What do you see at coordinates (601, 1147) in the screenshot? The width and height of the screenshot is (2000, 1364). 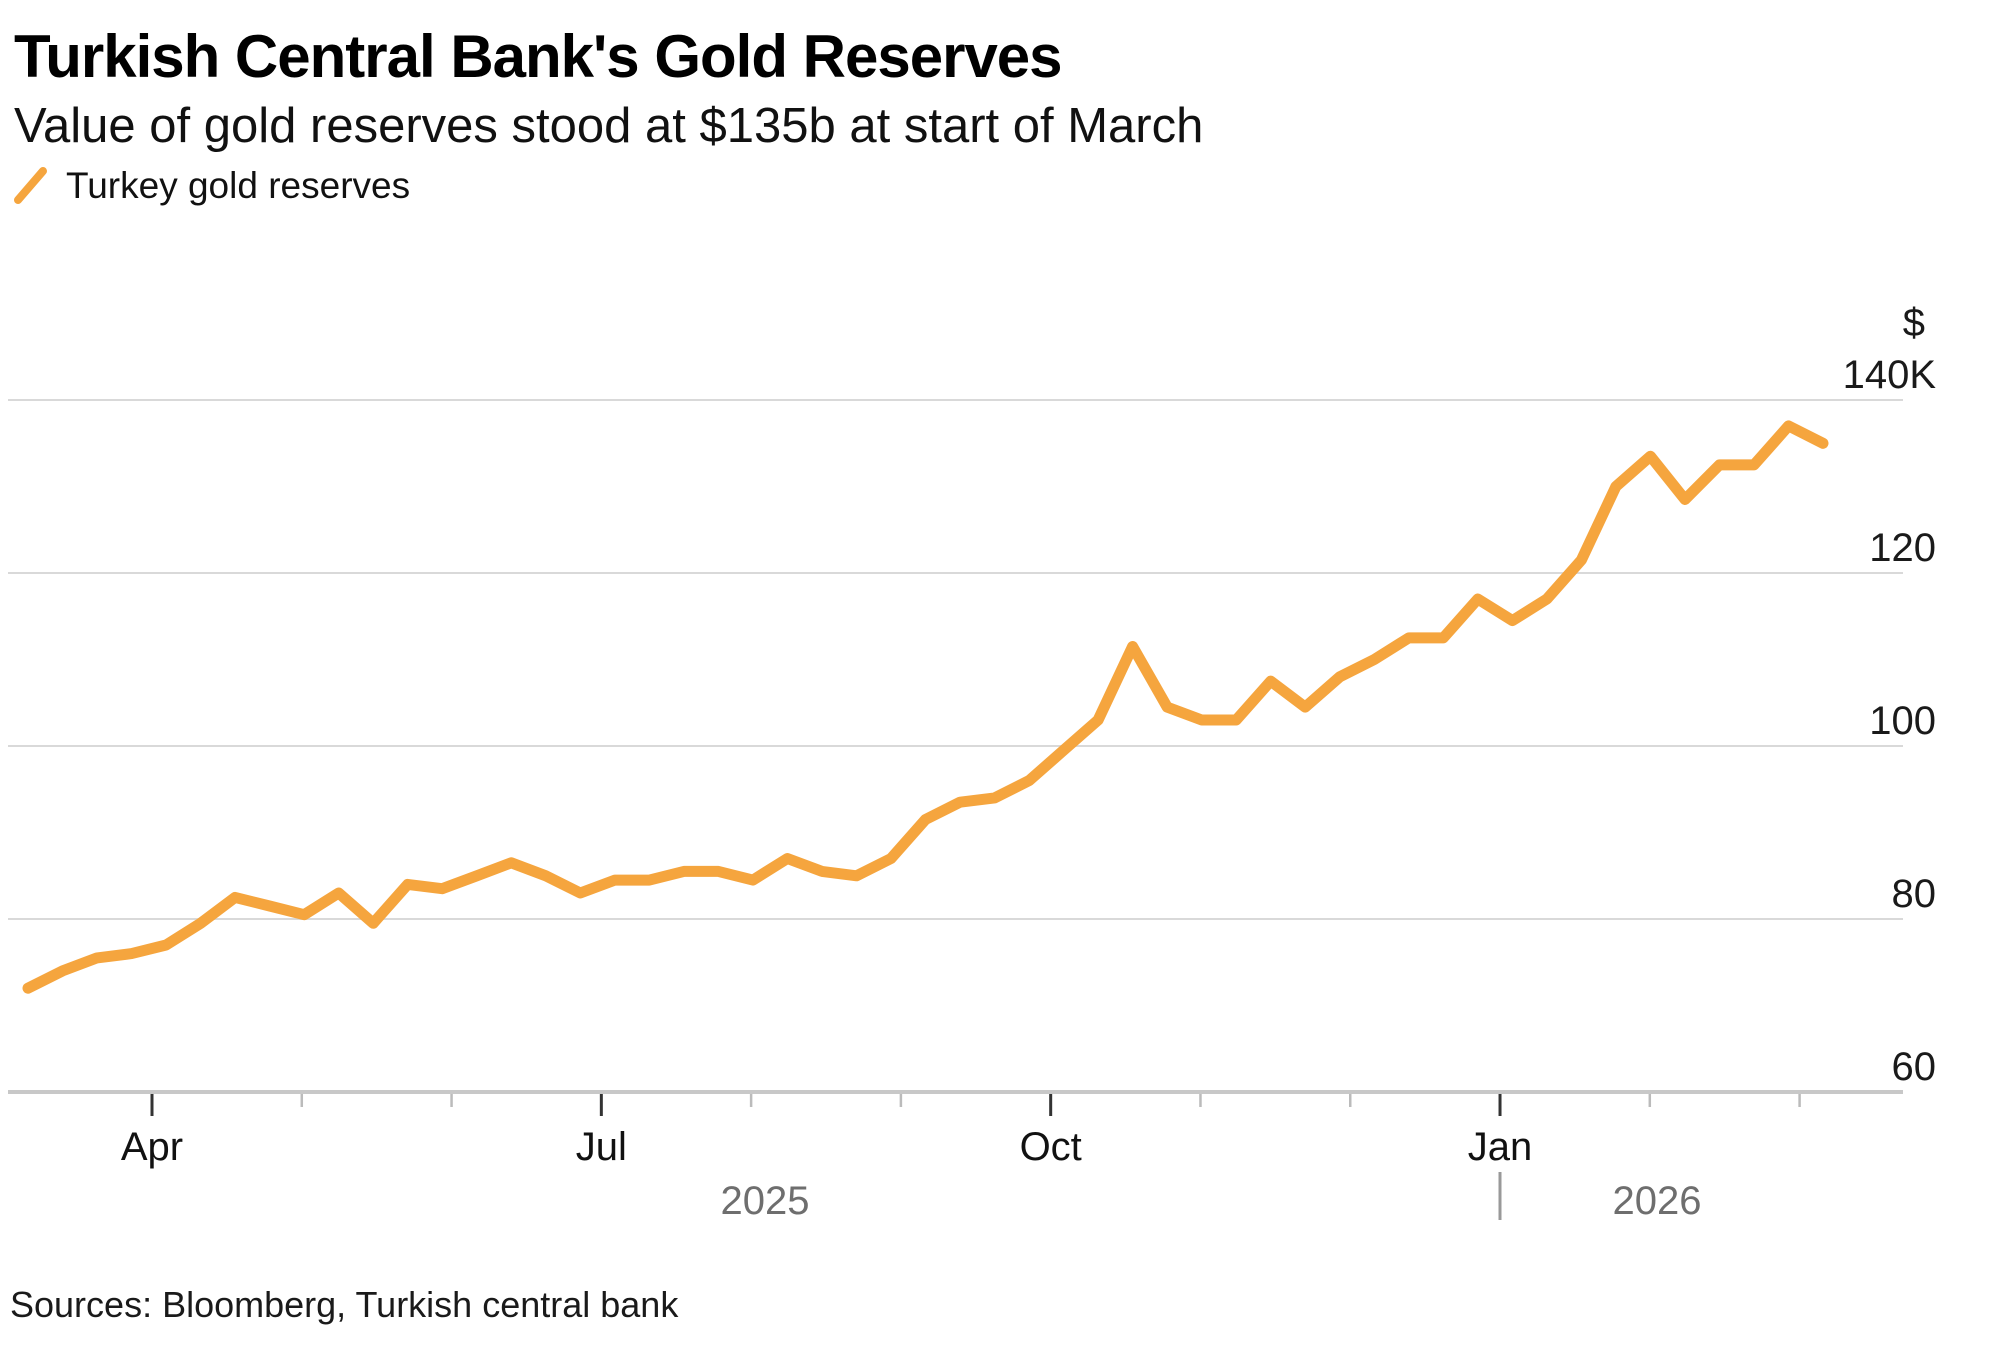 I see `x-tick-label-Jul: Jul` at bounding box center [601, 1147].